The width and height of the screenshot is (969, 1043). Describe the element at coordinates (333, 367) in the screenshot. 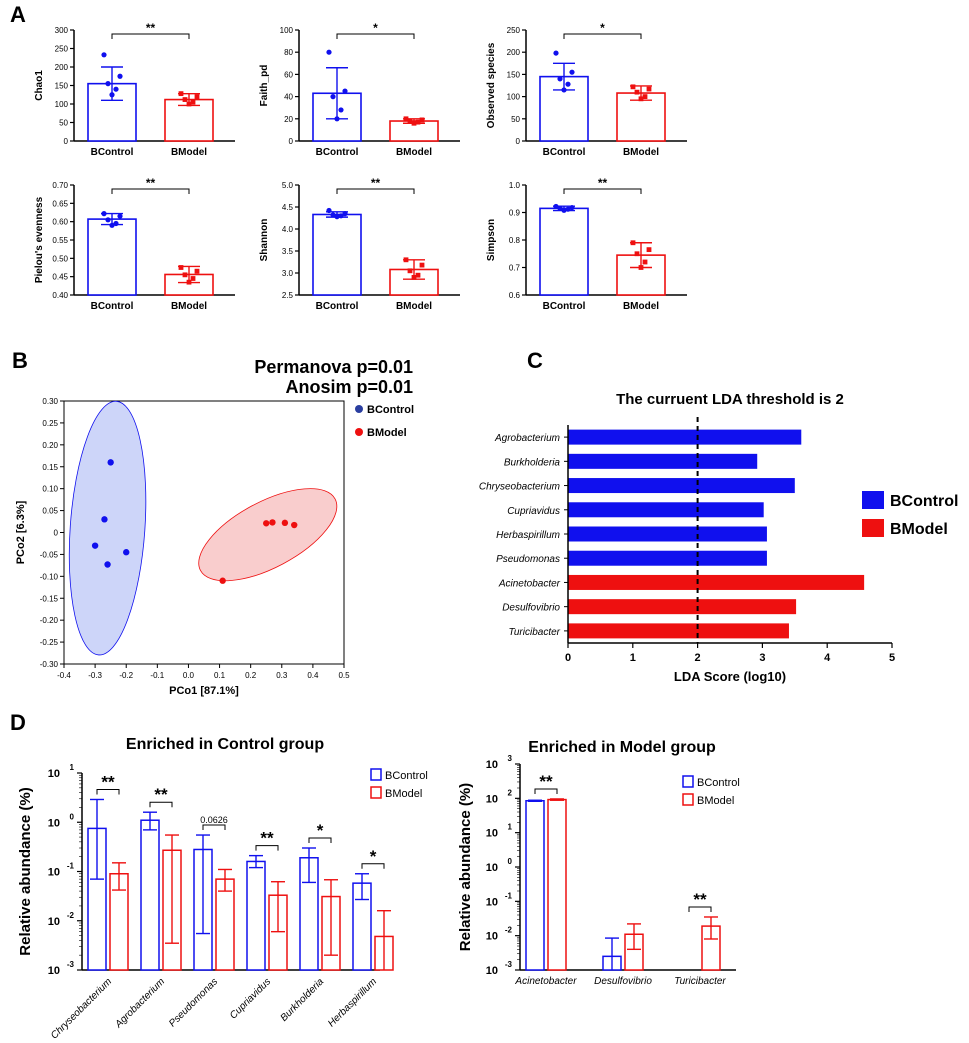

I see `stats-line-1: Permanova p=0.01` at that location.